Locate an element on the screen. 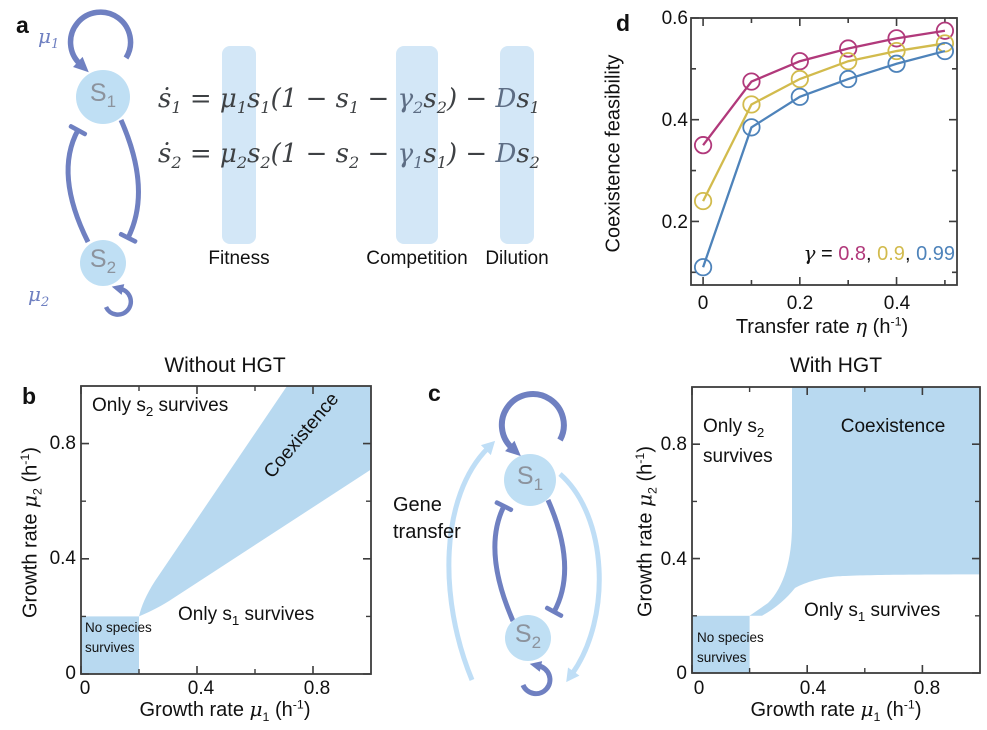 The width and height of the screenshot is (987, 730). panel-b-ytick-0: 0 is located at coordinates (70, 673).